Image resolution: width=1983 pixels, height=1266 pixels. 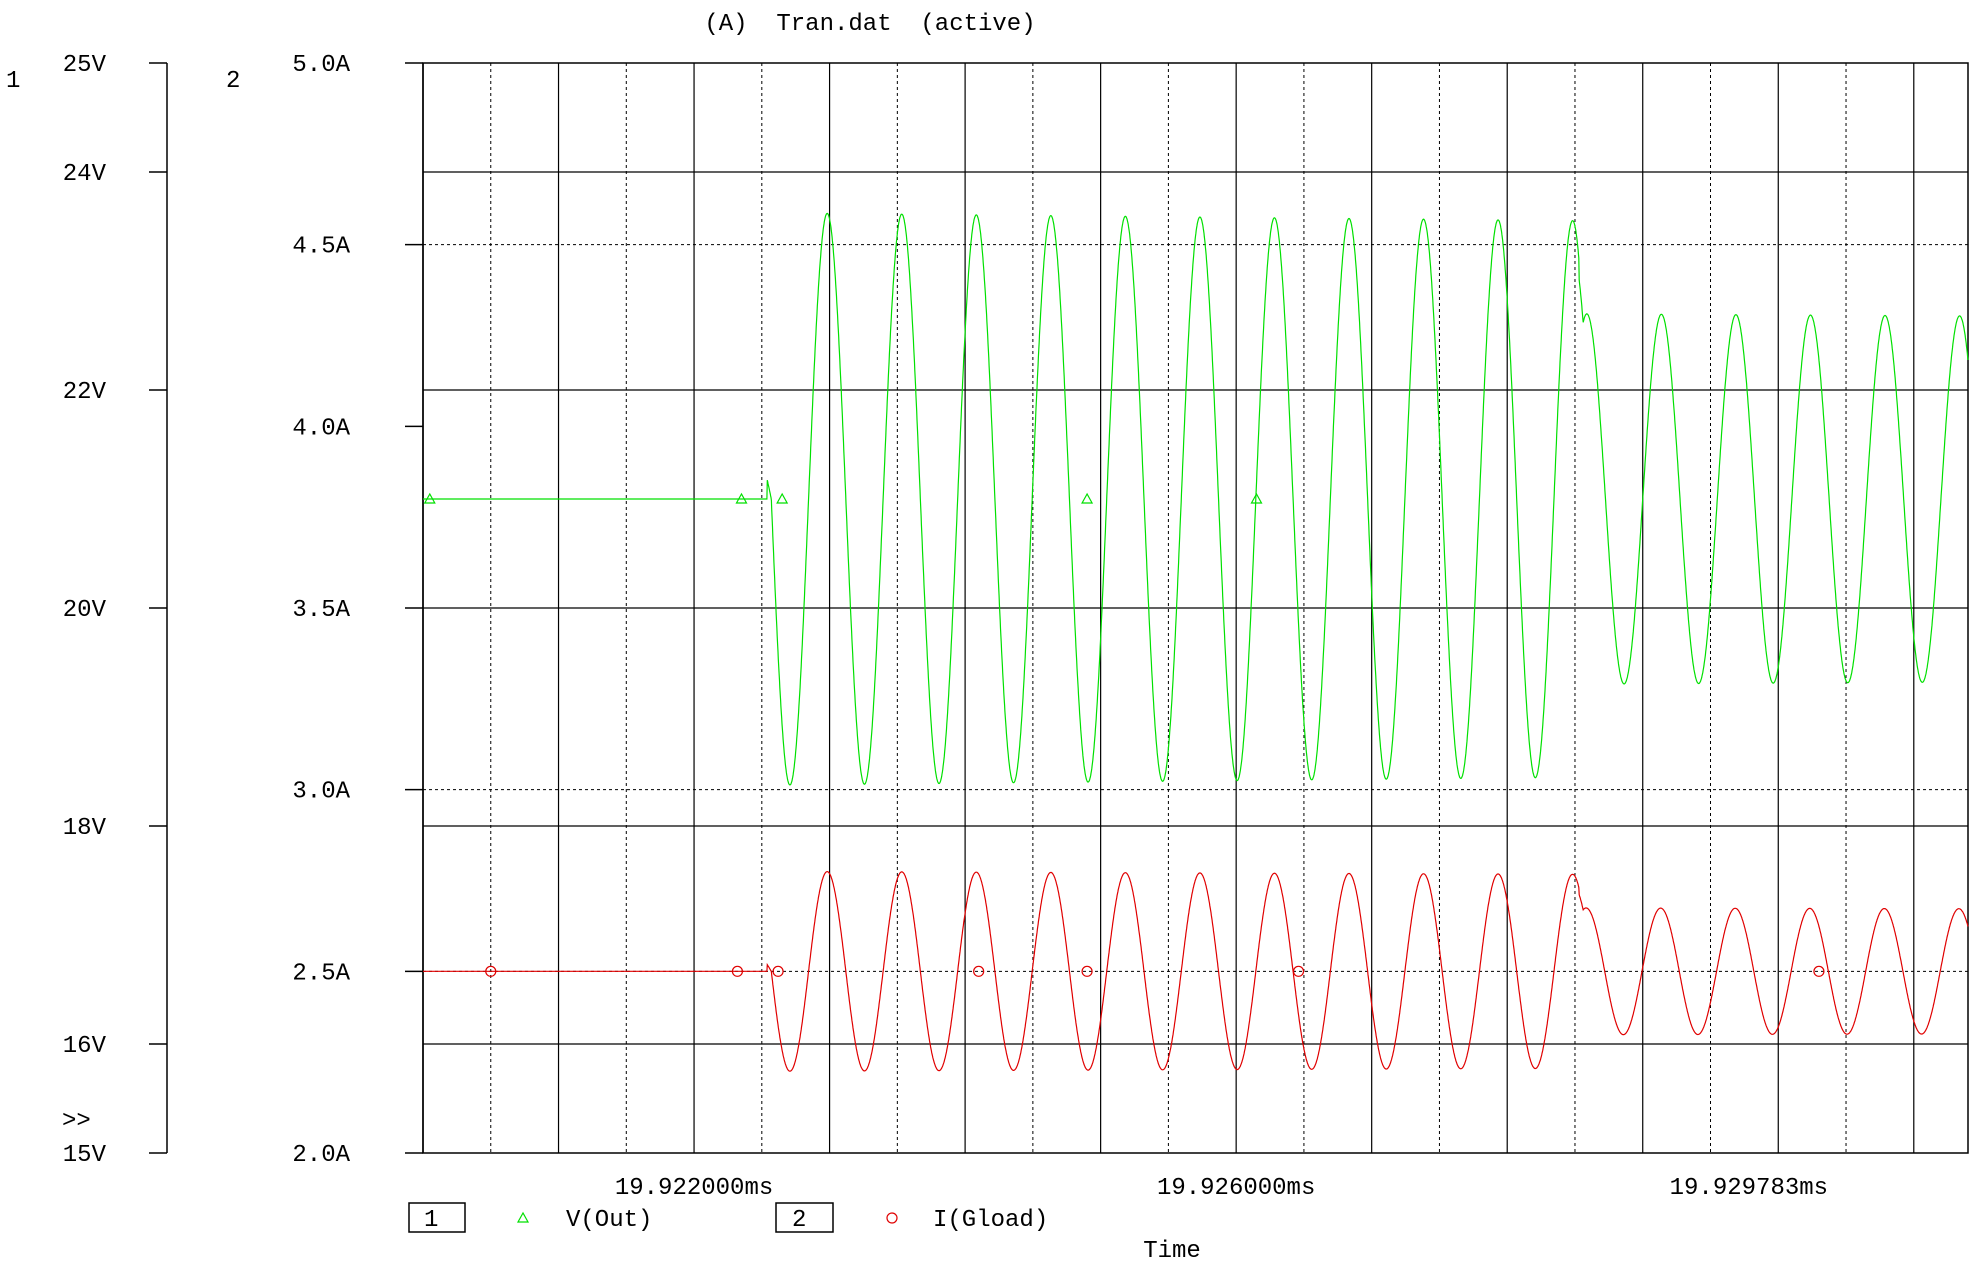 What do you see at coordinates (1236, 1188) in the screenshot?
I see `x-tick-label: 19.926000ms` at bounding box center [1236, 1188].